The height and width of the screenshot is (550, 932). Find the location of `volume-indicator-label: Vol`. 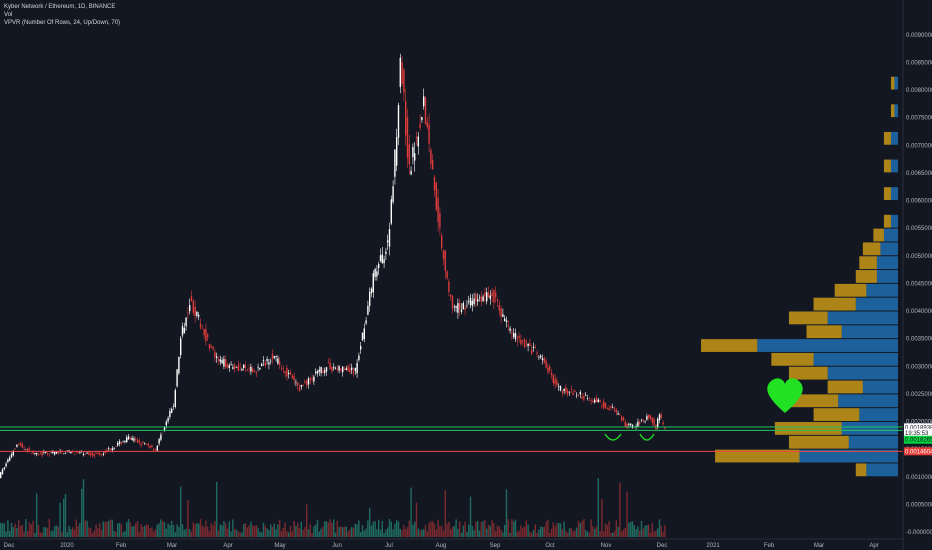

volume-indicator-label: Vol is located at coordinates (8, 15).